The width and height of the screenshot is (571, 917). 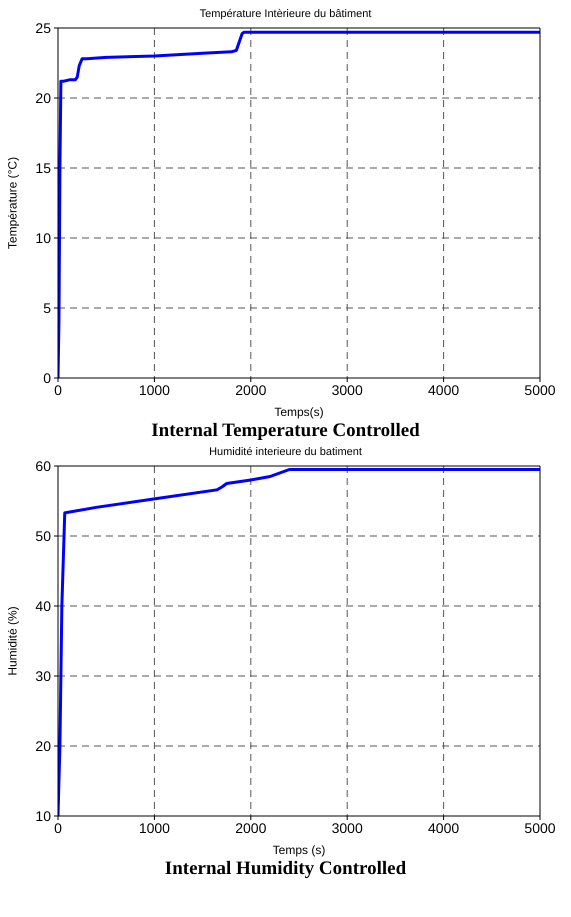 What do you see at coordinates (299, 850) in the screenshot?
I see `x-axis-title: Temps (s)` at bounding box center [299, 850].